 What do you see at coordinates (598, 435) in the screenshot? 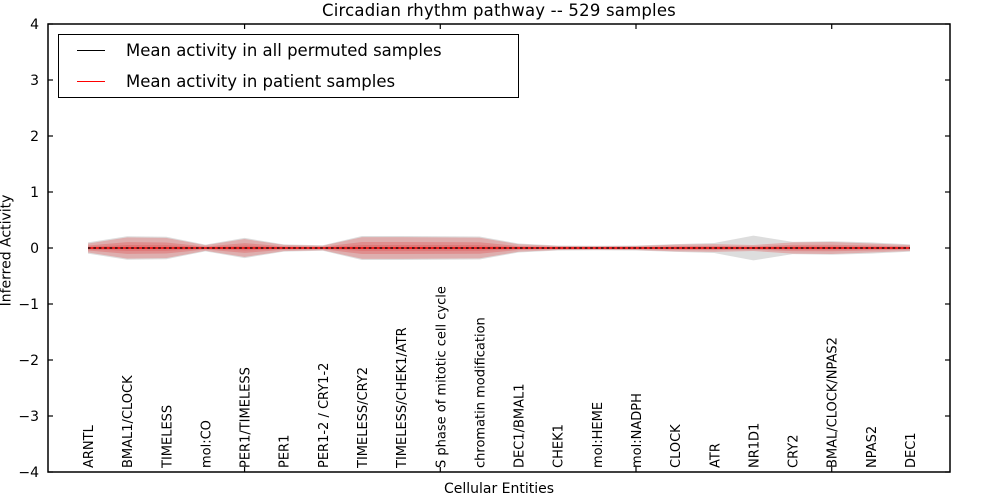
I see `x-category-label: mol:HEME` at bounding box center [598, 435].